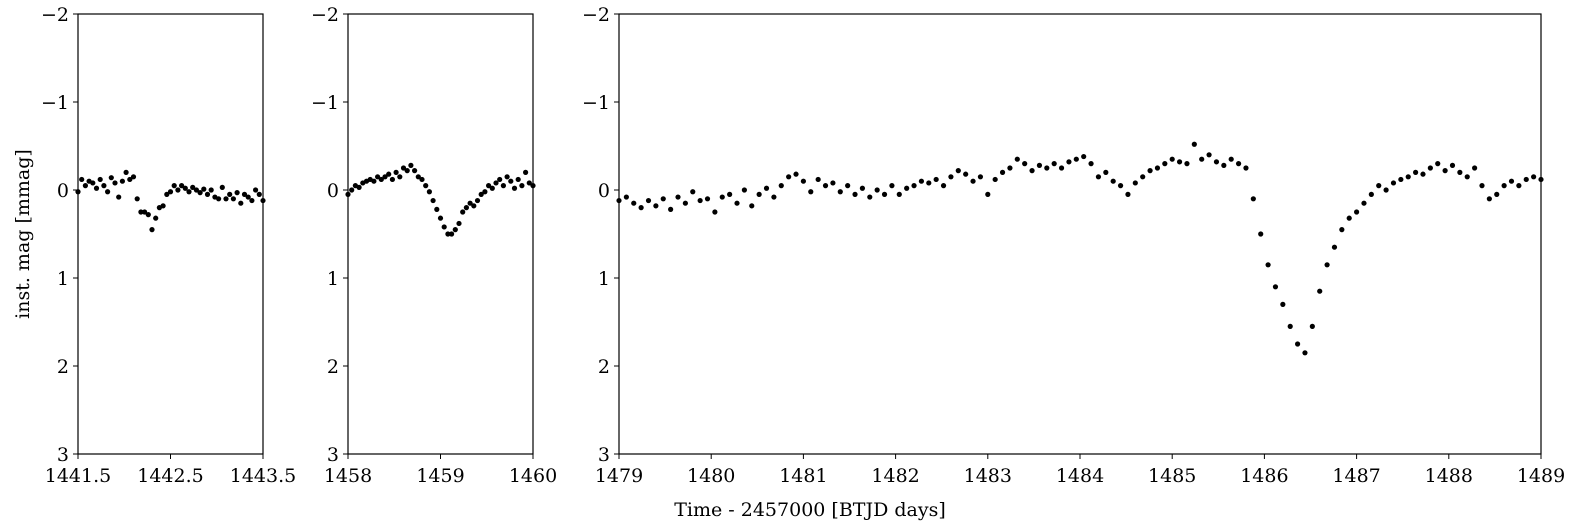 This screenshot has width=1573, height=524. What do you see at coordinates (263, 476) in the screenshot?
I see `x-tick-label: 1443.5` at bounding box center [263, 476].